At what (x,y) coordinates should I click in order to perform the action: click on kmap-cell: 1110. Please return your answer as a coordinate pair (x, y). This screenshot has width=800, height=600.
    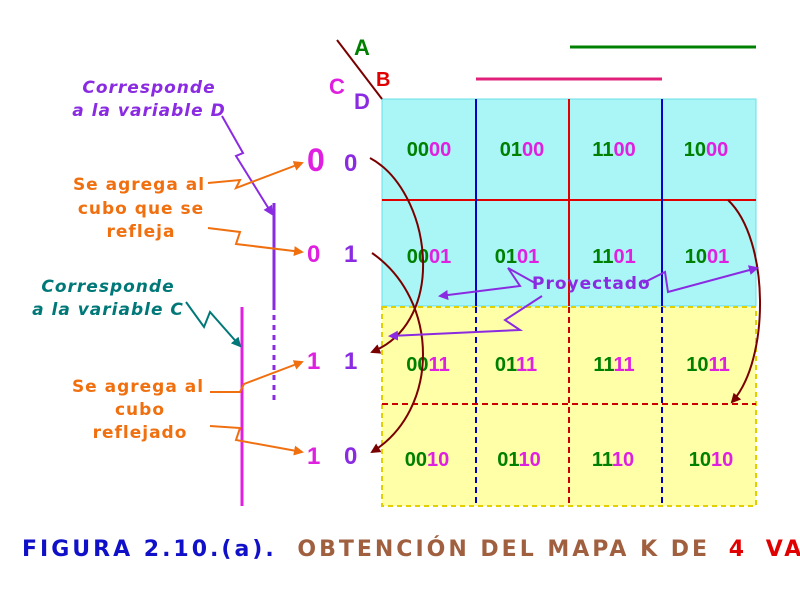
    Looking at the image, I should click on (613, 460).